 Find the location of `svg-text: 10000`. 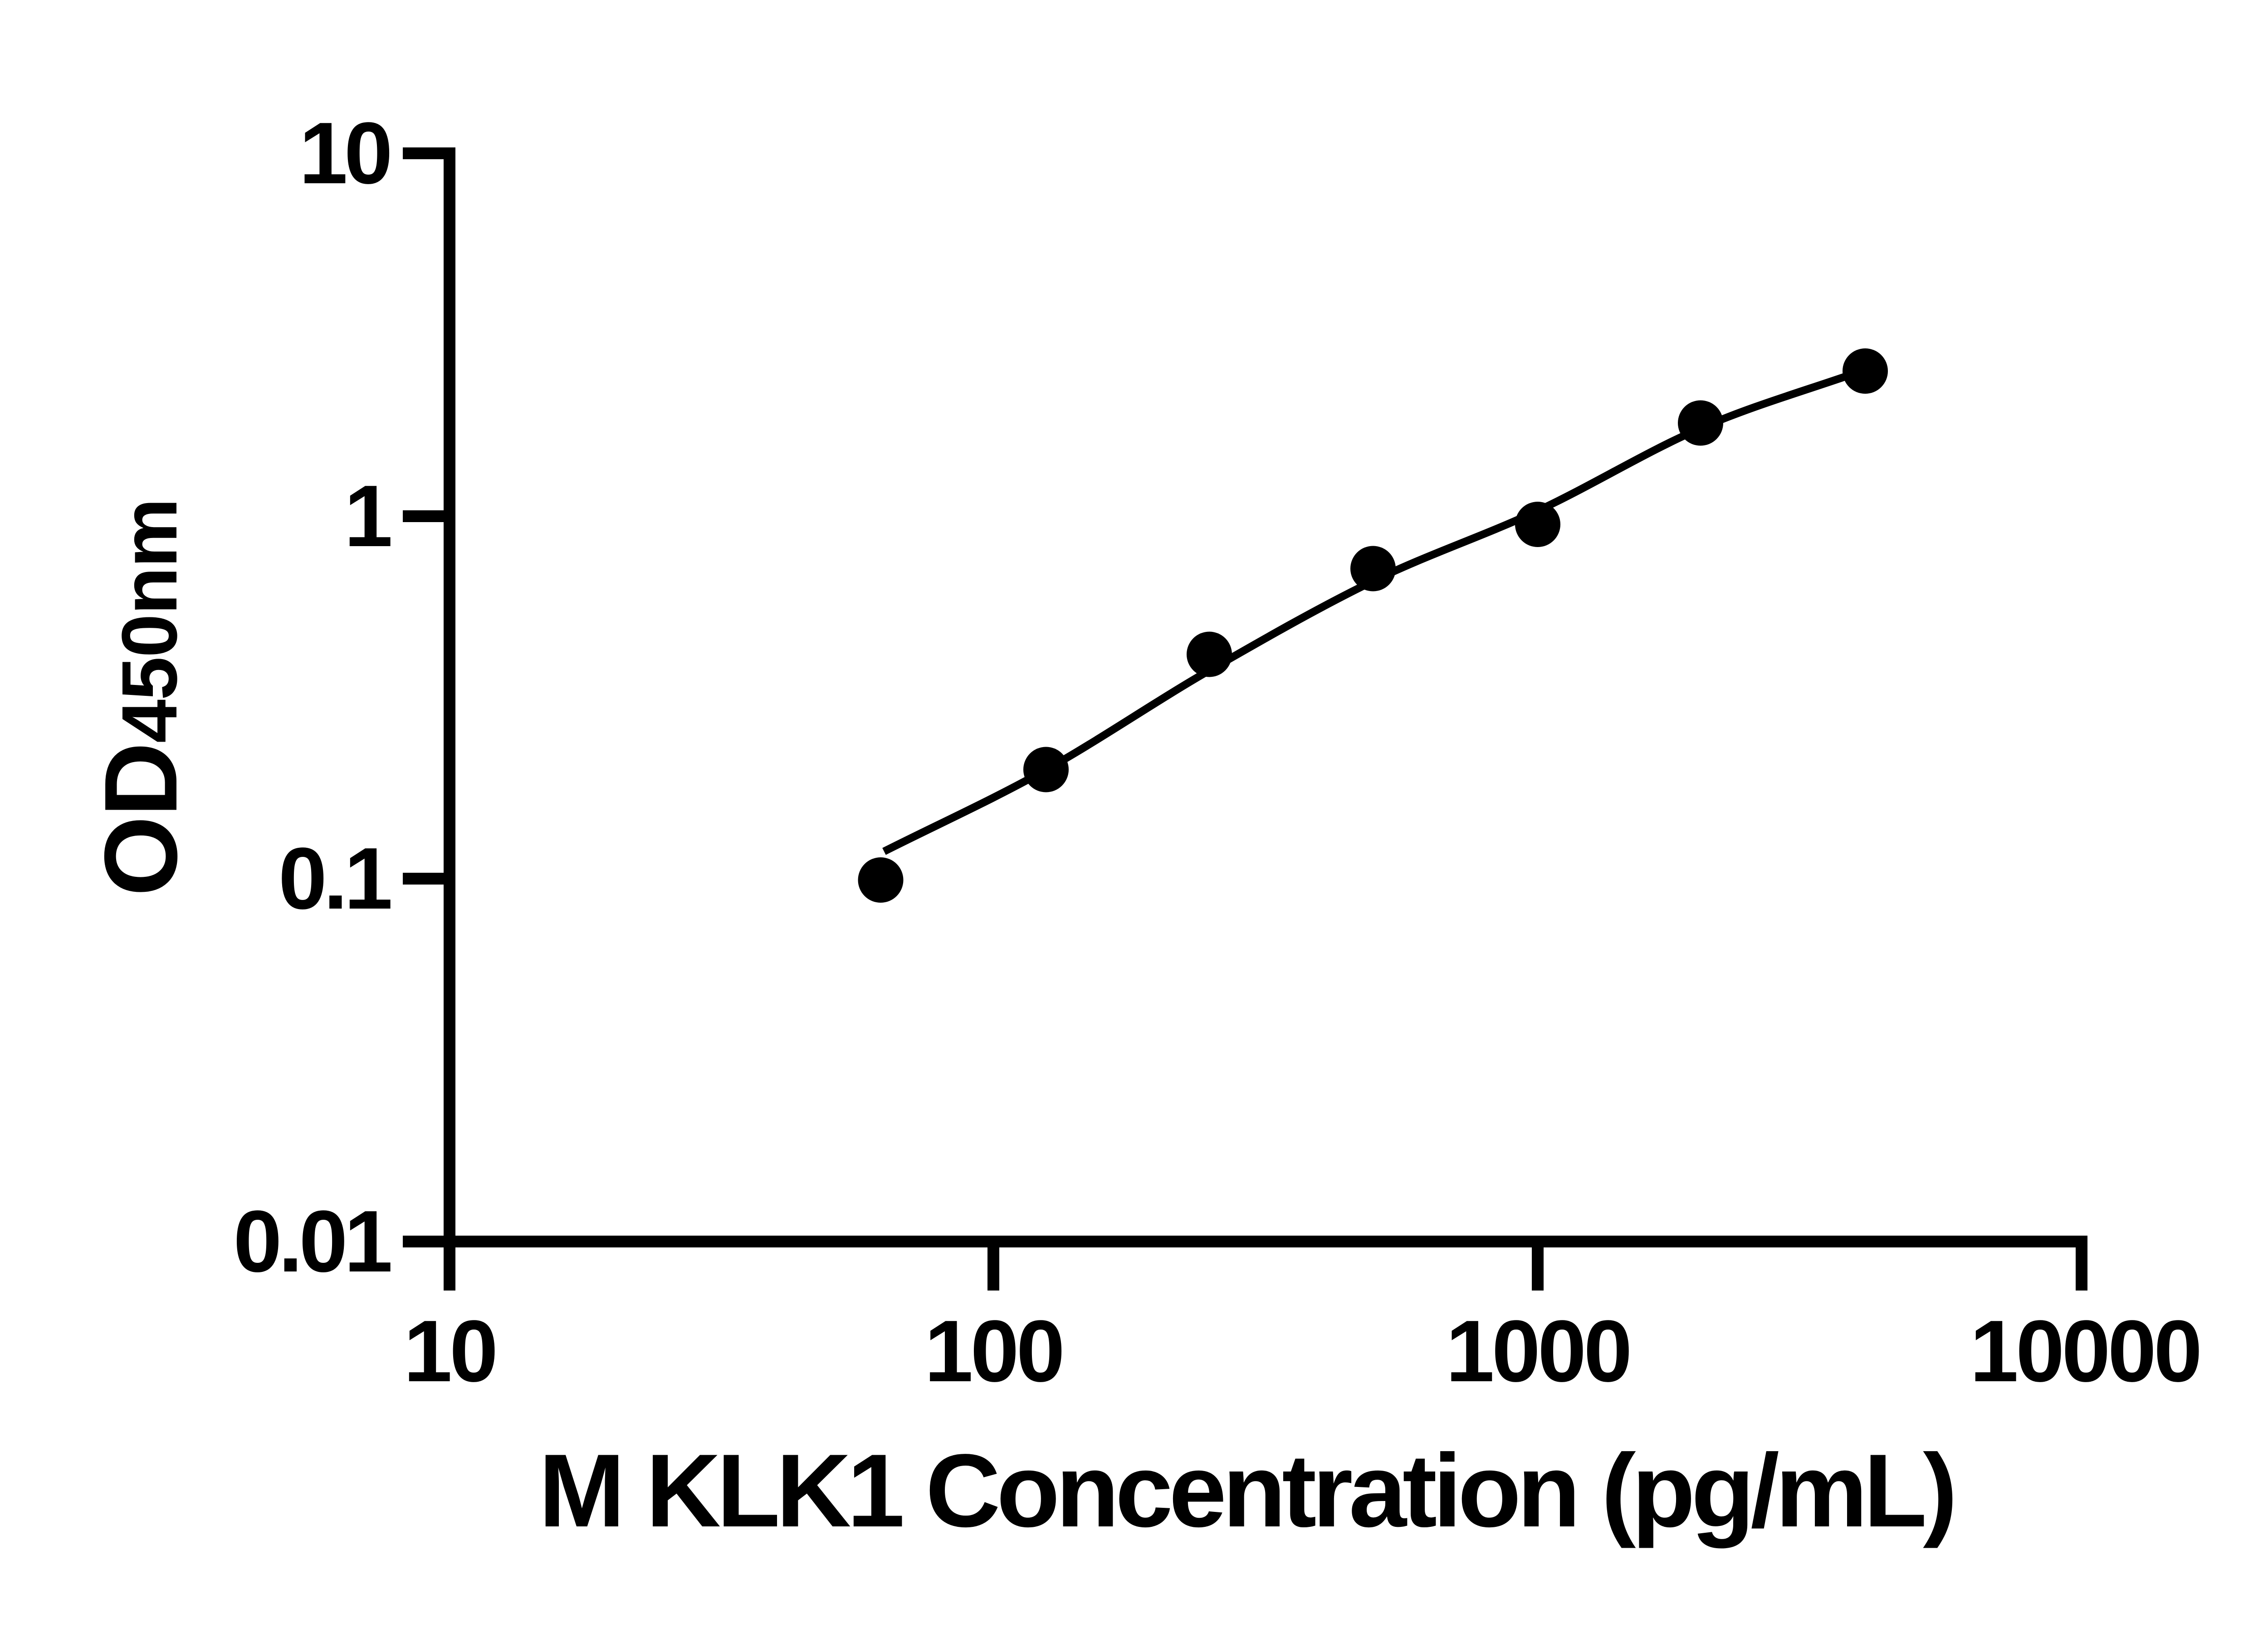

svg-text: 10000 is located at coordinates (2085, 1351).